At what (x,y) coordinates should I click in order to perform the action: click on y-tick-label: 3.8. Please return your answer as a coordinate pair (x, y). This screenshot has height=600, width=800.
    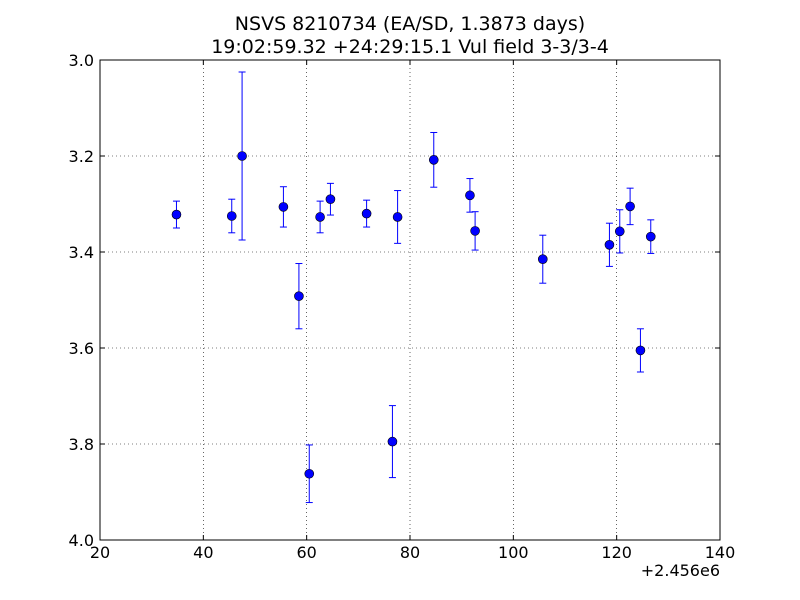
    Looking at the image, I should click on (81, 444).